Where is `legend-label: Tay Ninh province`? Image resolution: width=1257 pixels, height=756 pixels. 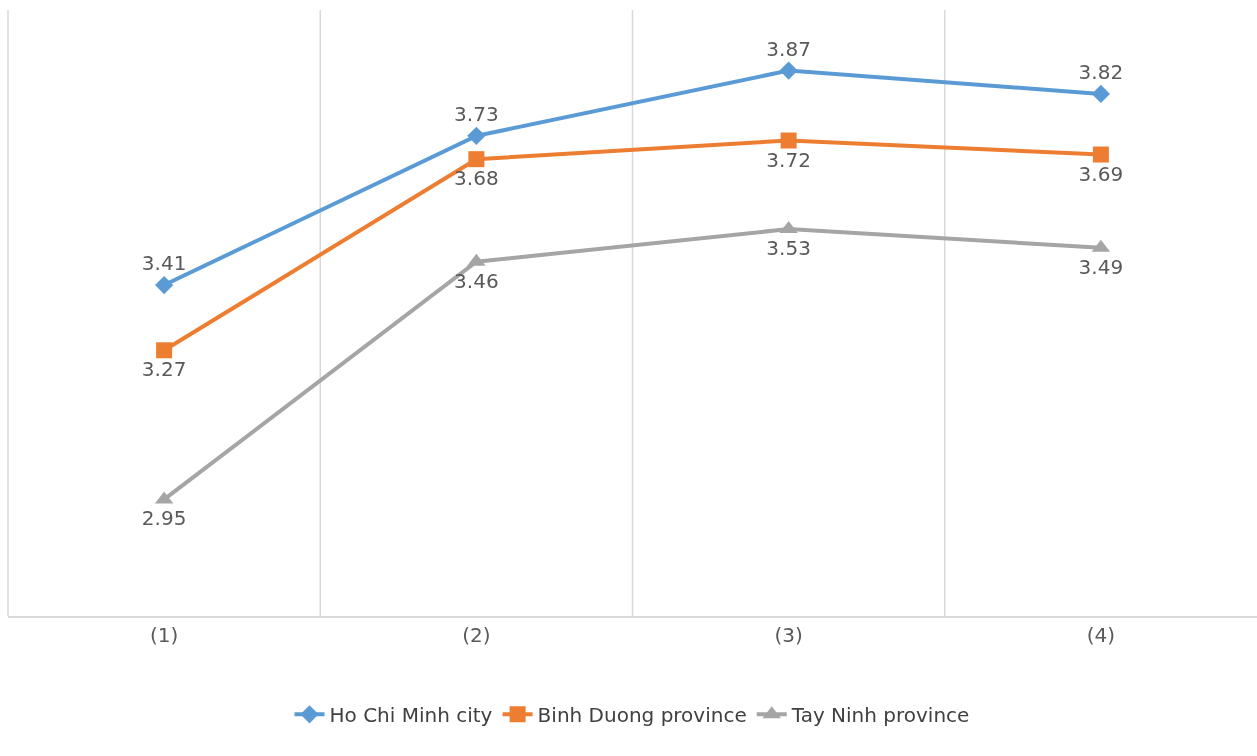 legend-label: Tay Ninh province is located at coordinates (880, 715).